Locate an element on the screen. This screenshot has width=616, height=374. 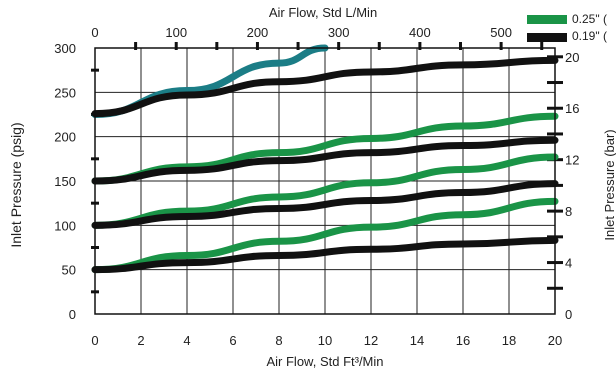
y2-axis-label: Inlet Pressure (bar) is located at coordinates (609, 184).